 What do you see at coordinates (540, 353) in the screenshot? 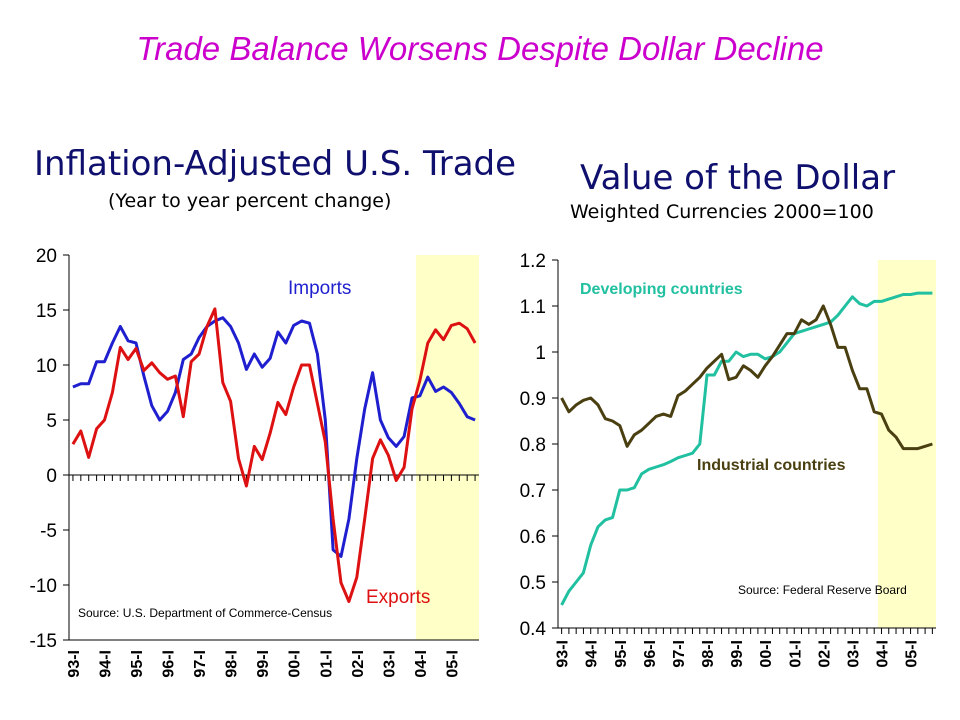
I see `y-tick-label: 1` at bounding box center [540, 353].